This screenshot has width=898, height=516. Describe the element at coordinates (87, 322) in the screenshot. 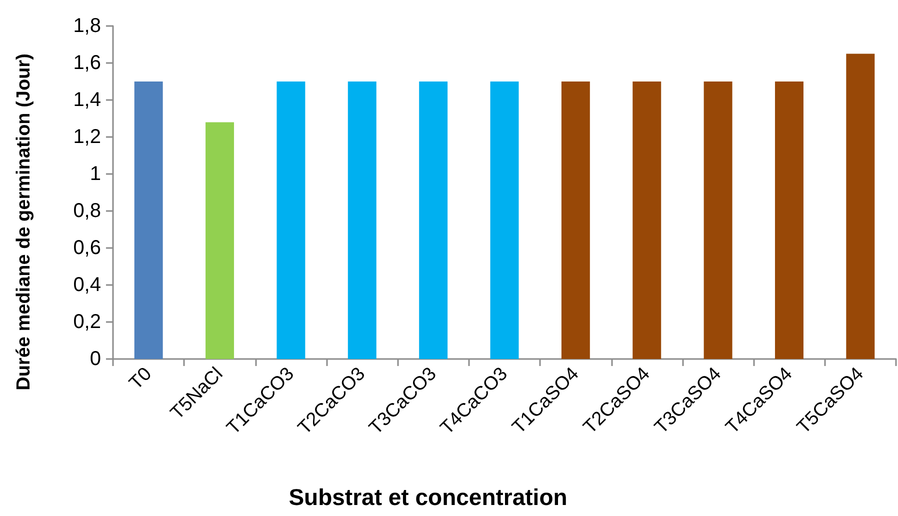

I see `y-tick-label: 0,2` at that location.